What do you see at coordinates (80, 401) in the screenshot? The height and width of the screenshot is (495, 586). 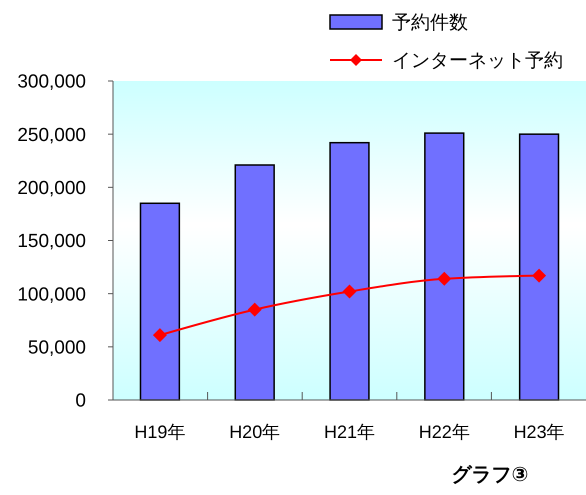 I see `y-tick-label: 0` at bounding box center [80, 401].